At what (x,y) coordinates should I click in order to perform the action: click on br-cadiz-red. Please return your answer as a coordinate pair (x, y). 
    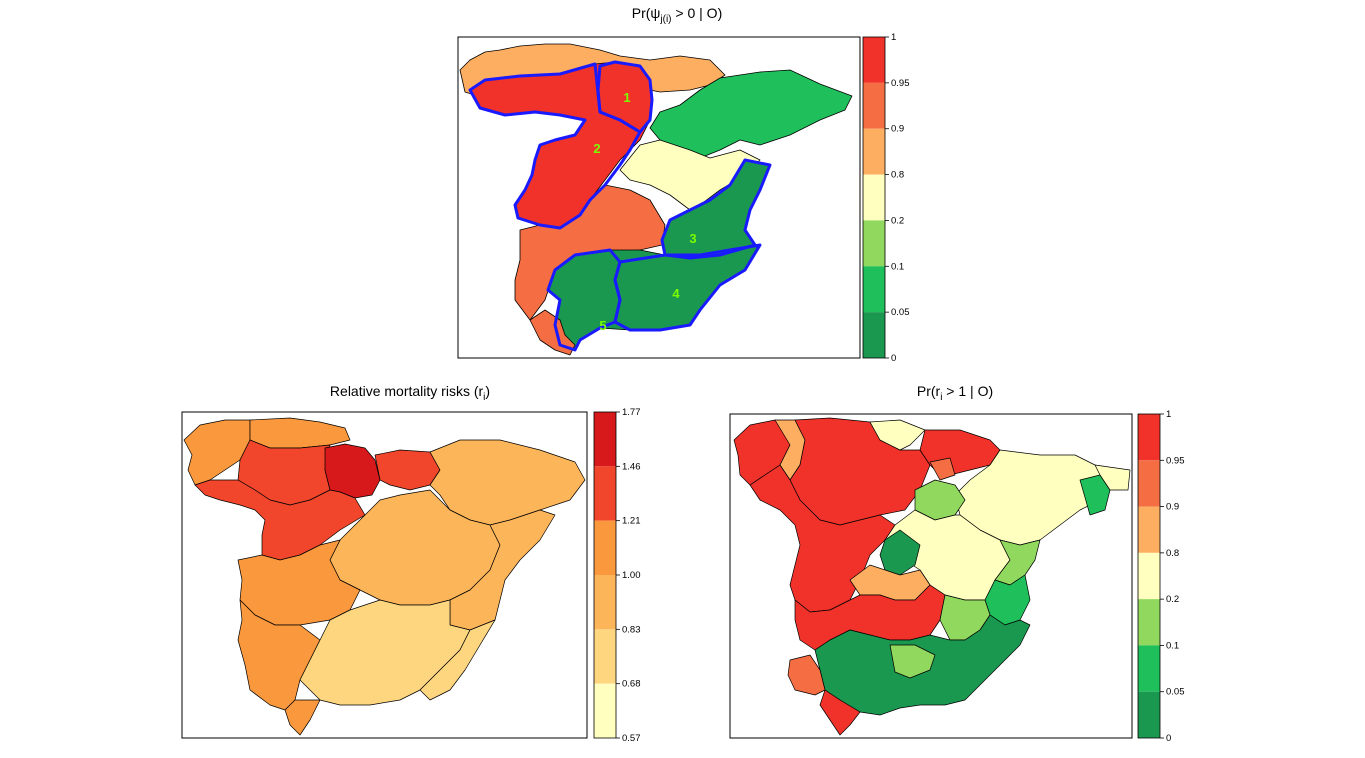
    Looking at the image, I should click on (840, 712).